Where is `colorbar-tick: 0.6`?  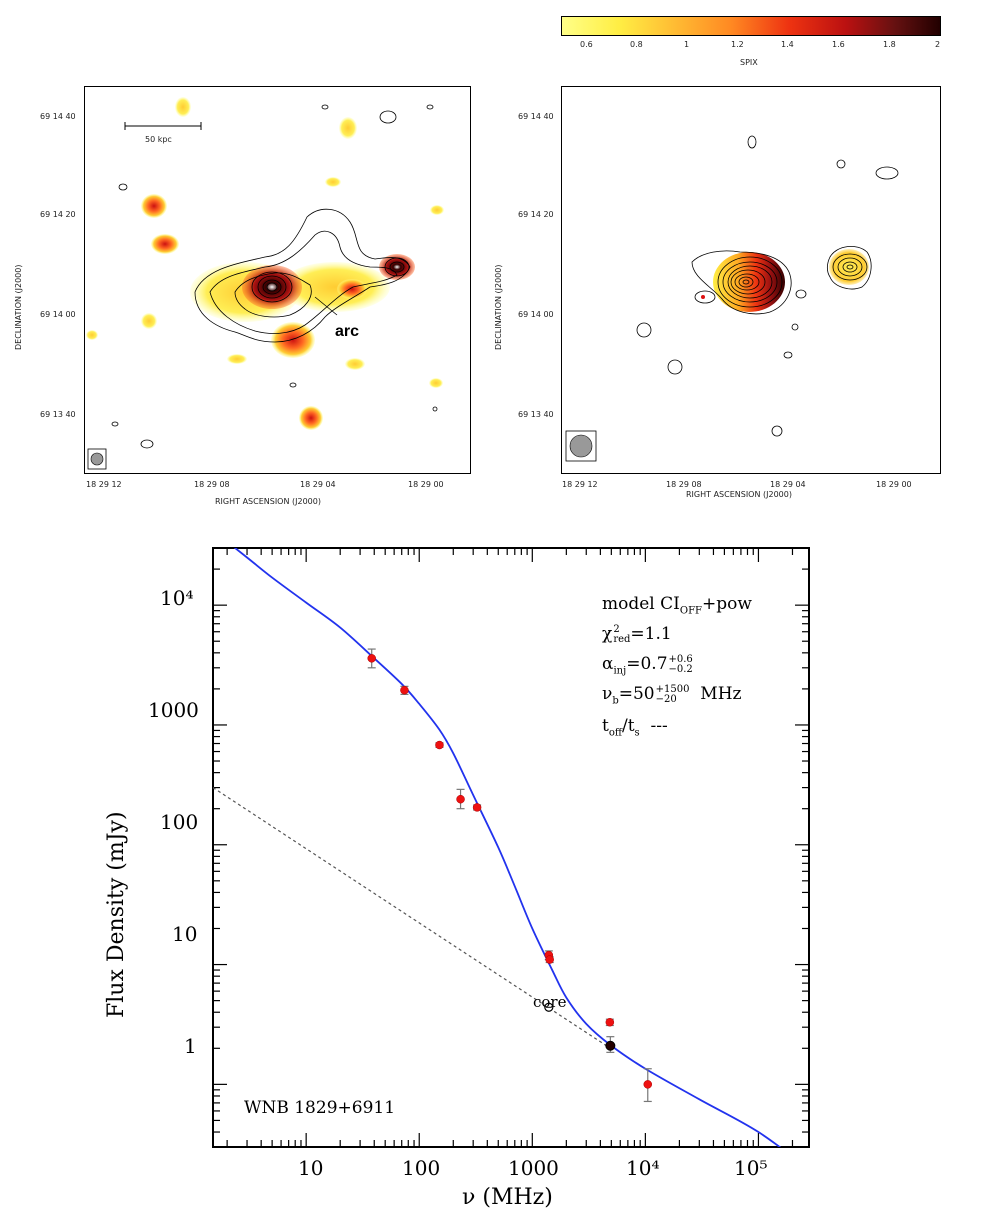 colorbar-tick: 0.6 is located at coordinates (586, 44).